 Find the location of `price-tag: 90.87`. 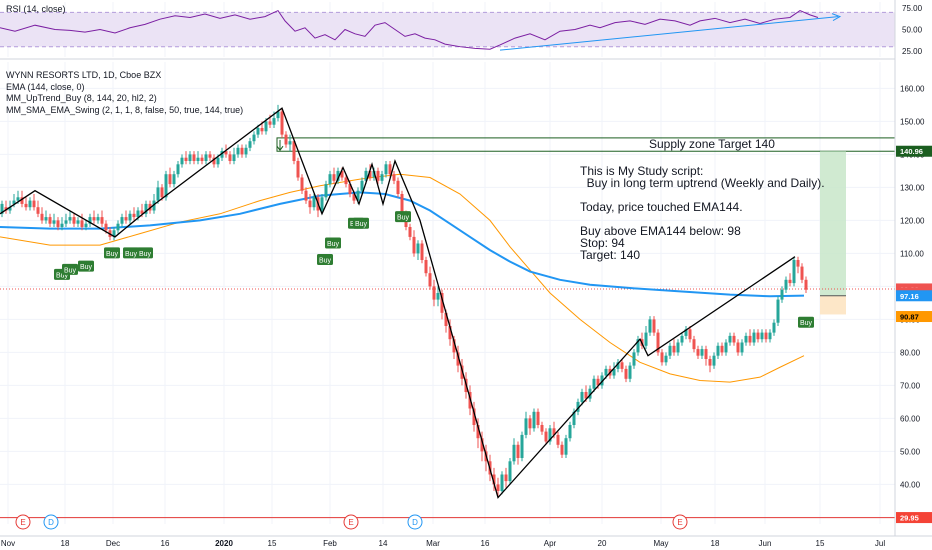

price-tag: 90.87 is located at coordinates (914, 317).